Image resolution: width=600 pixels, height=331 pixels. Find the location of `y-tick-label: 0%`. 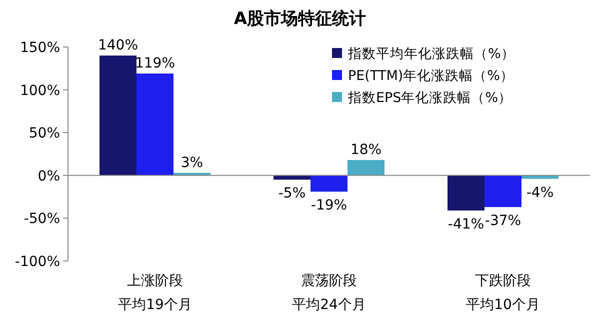

y-tick-label: 0% is located at coordinates (49, 176).